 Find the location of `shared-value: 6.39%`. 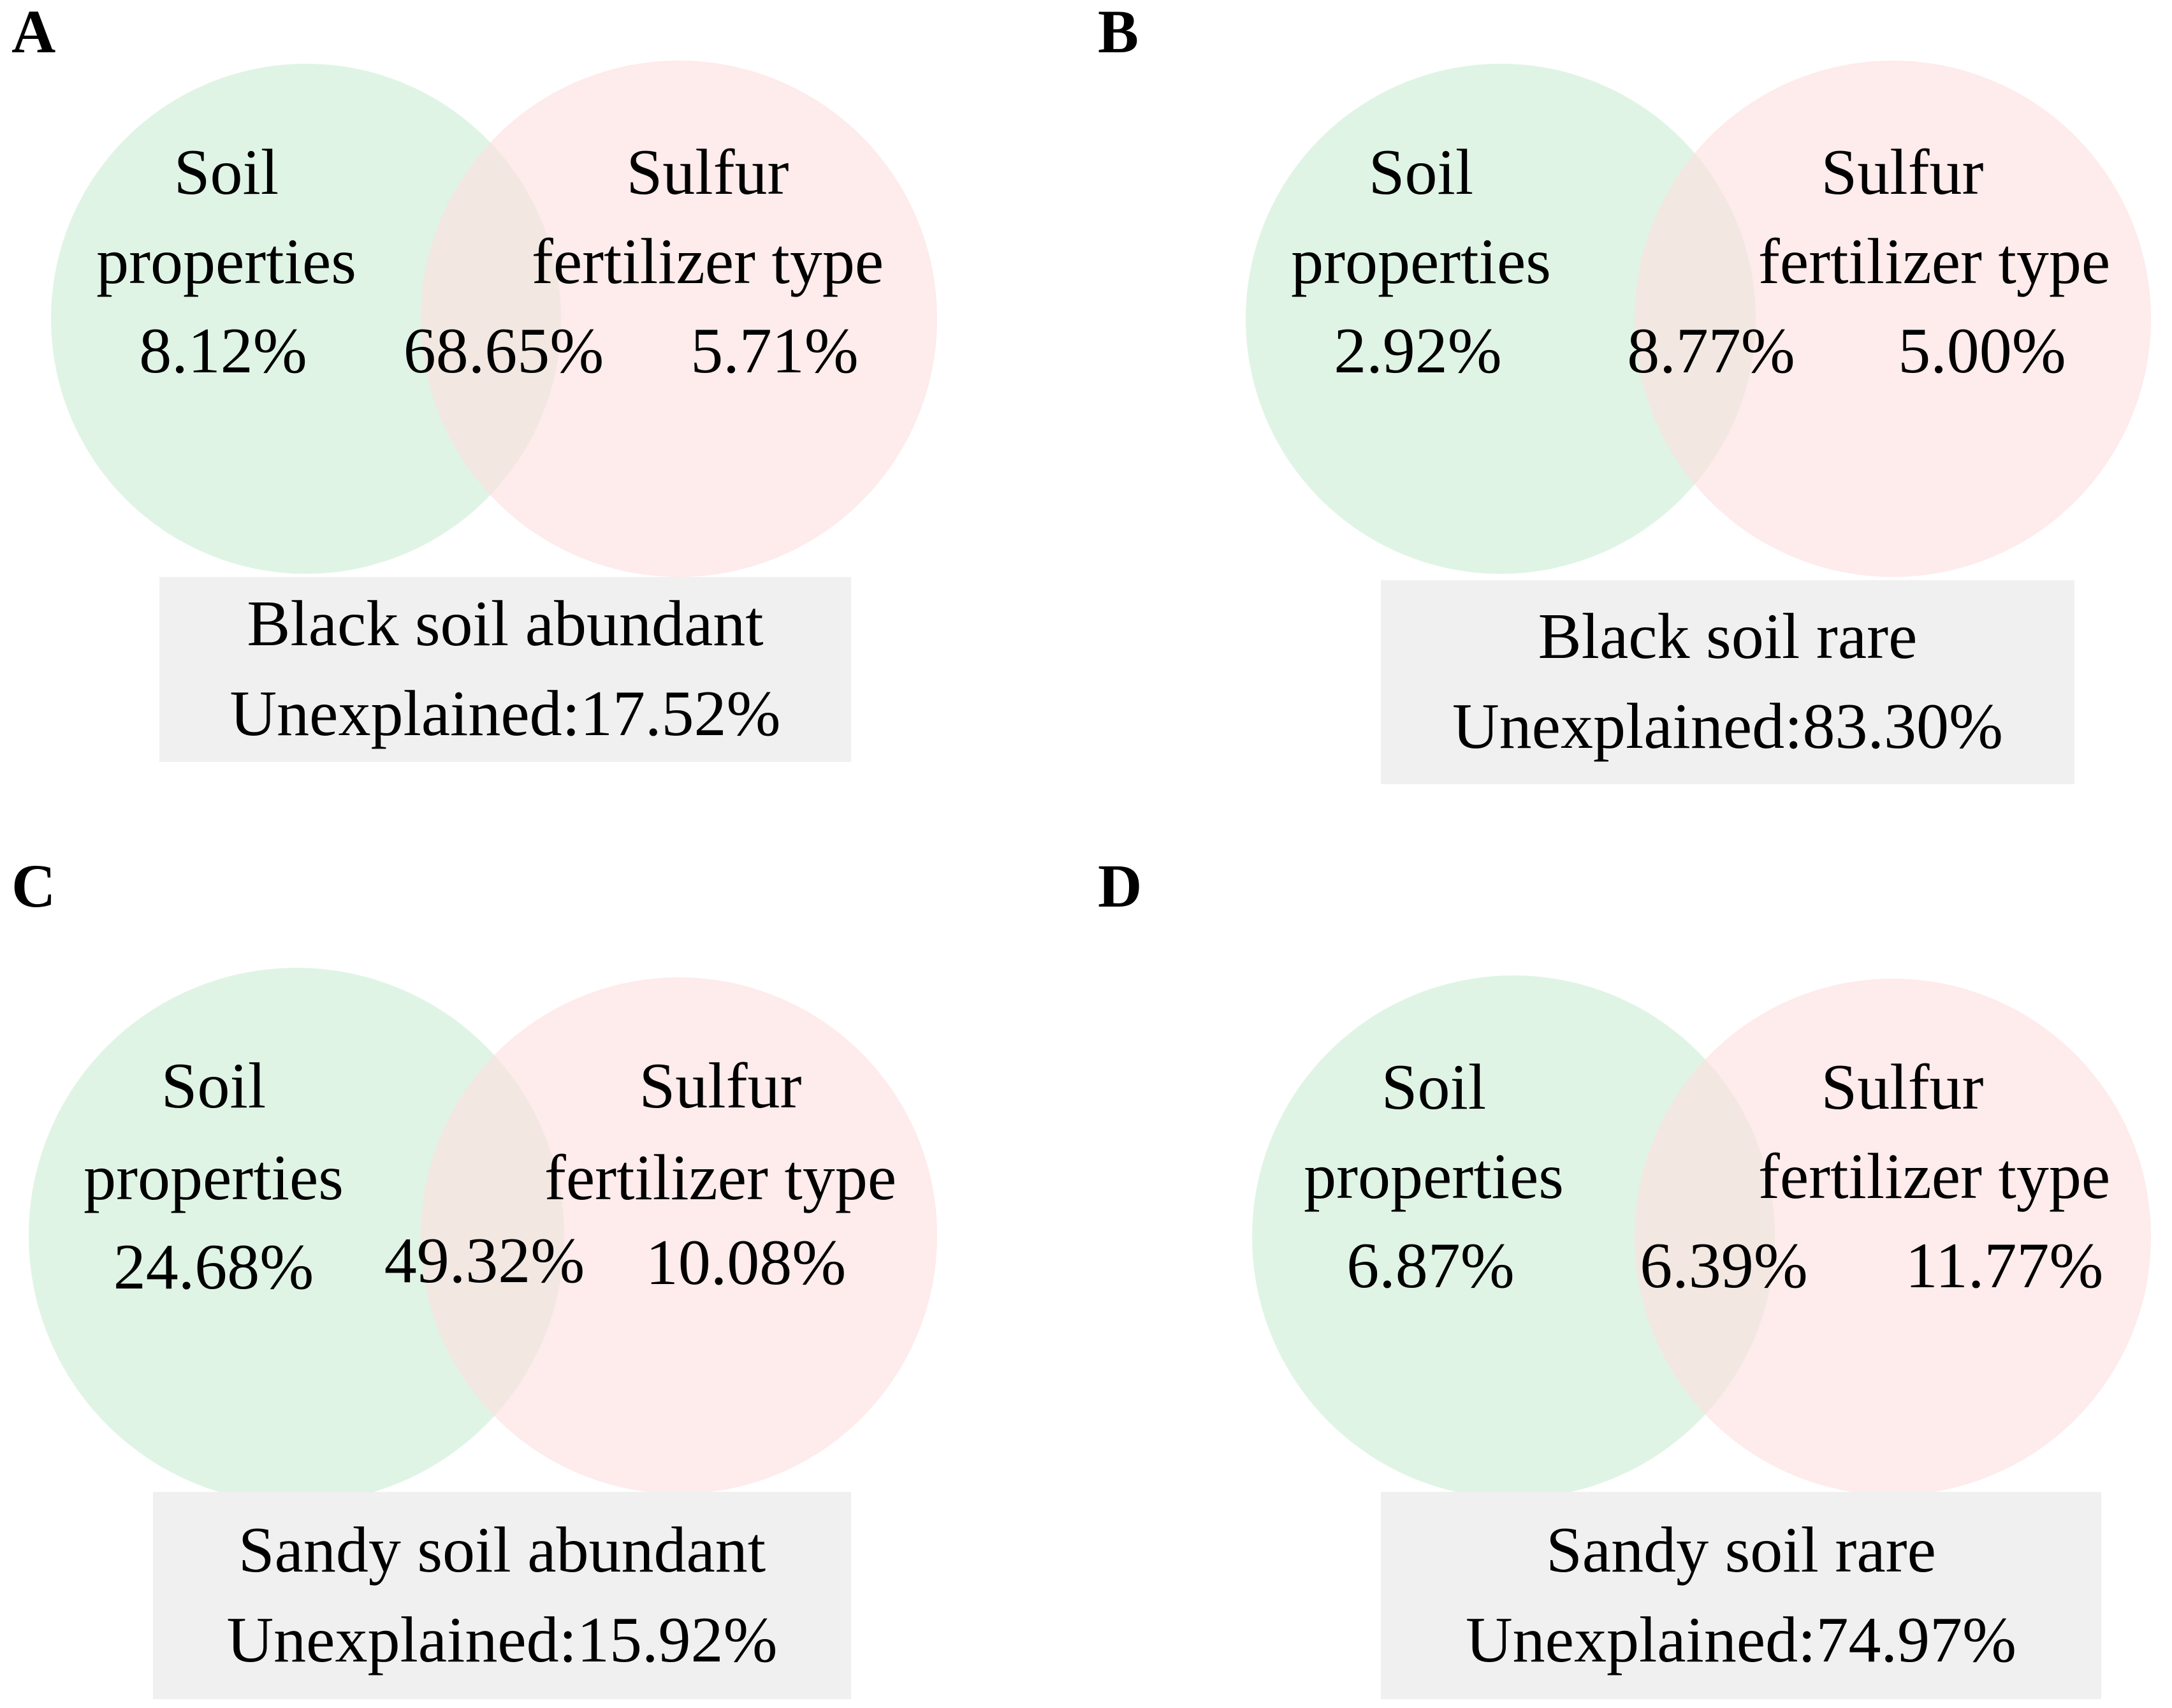

shared-value: 6.39% is located at coordinates (1724, 1266).